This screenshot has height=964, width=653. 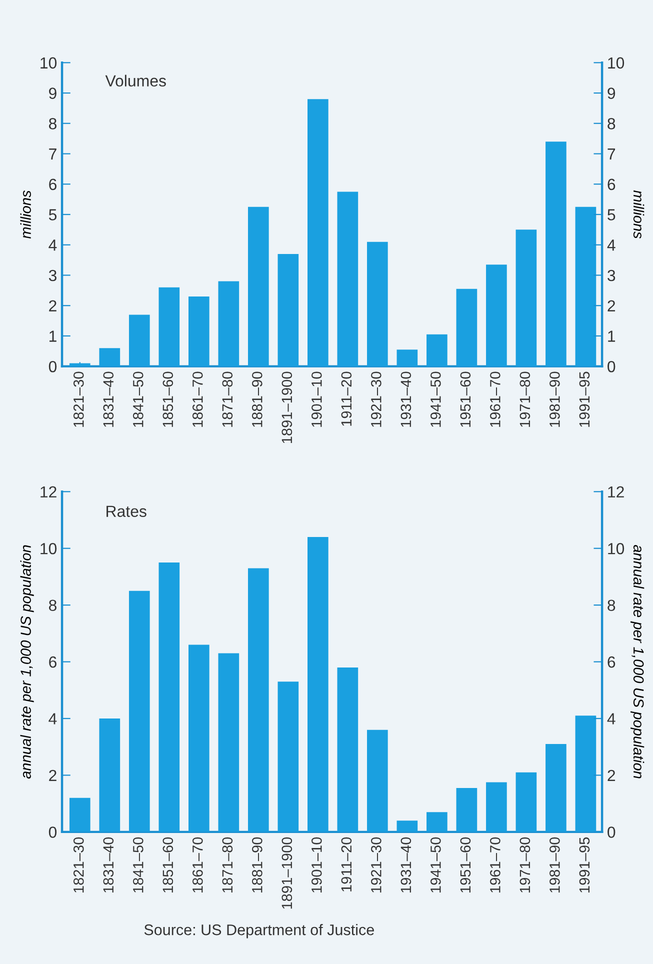 I want to click on y2-tick-label: 1, so click(x=612, y=336).